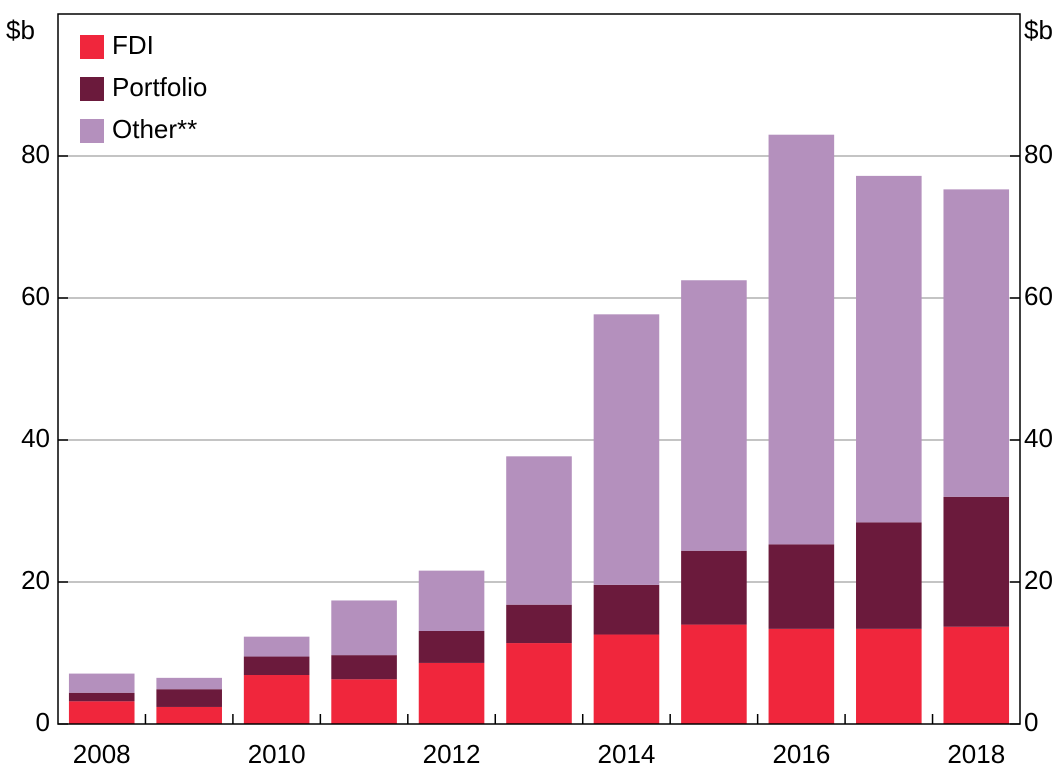  I want to click on x-tick-label: 2012, so click(452, 754).